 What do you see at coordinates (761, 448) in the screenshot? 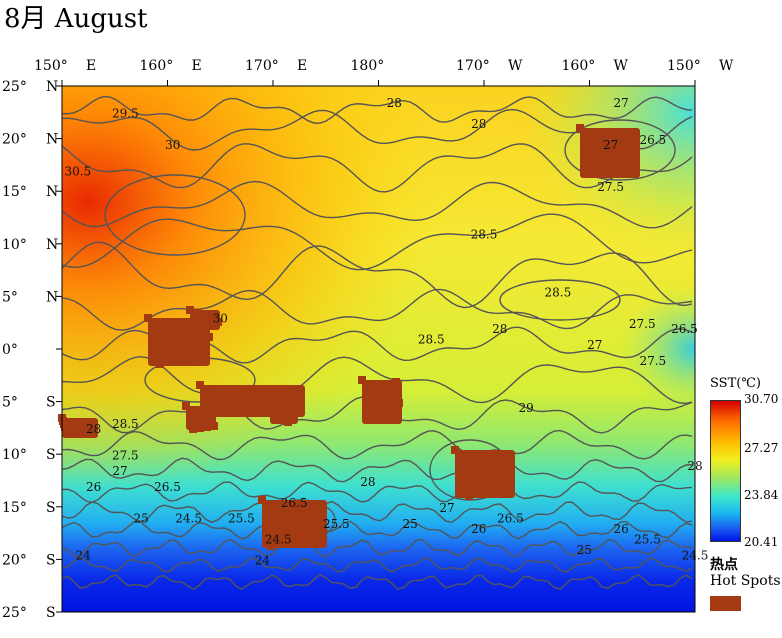
I see `color-bar-label-high: 27.27` at bounding box center [761, 448].